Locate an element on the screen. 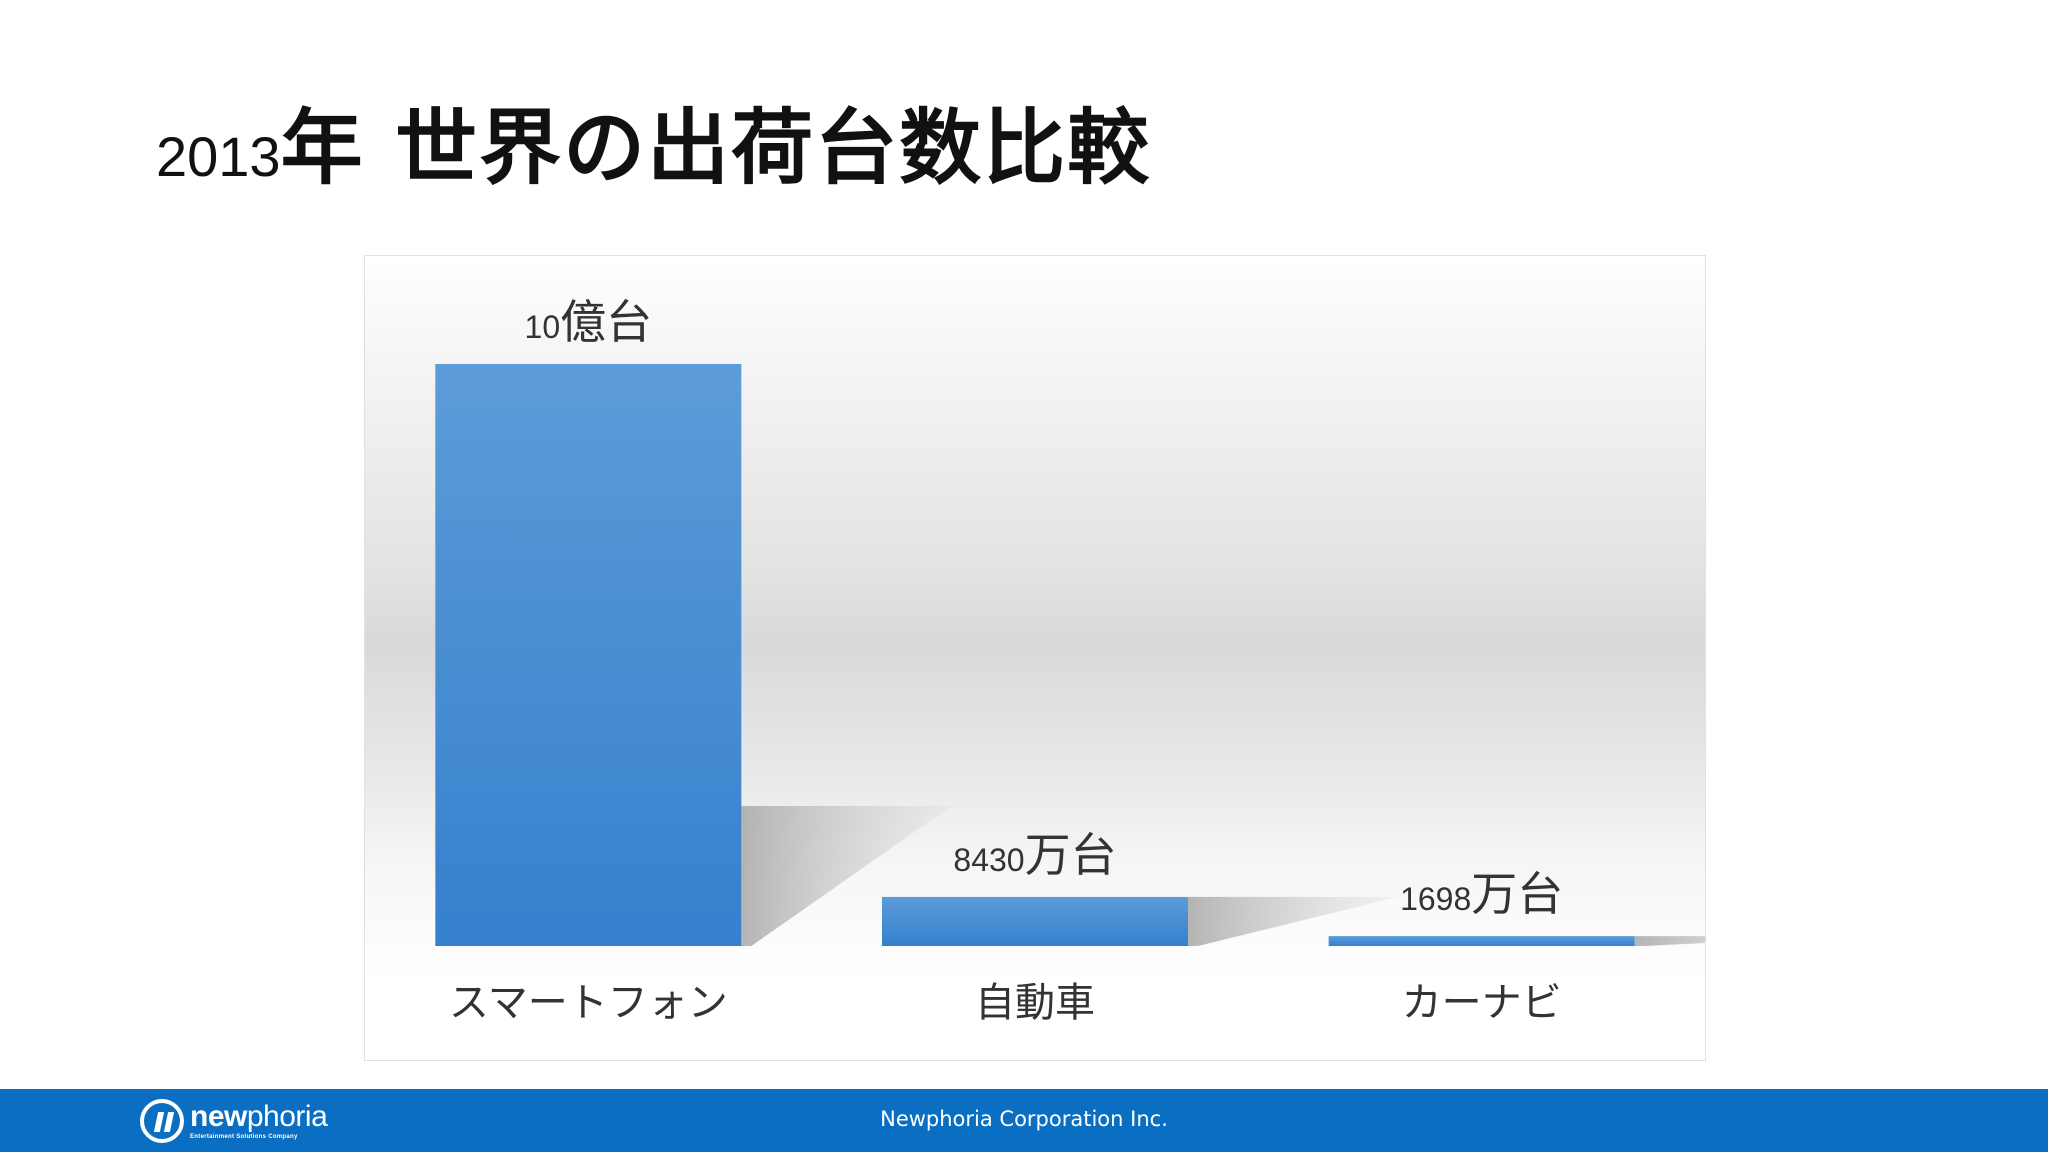 The height and width of the screenshot is (1152, 2048). data-label-number: 8430 is located at coordinates (988, 860).